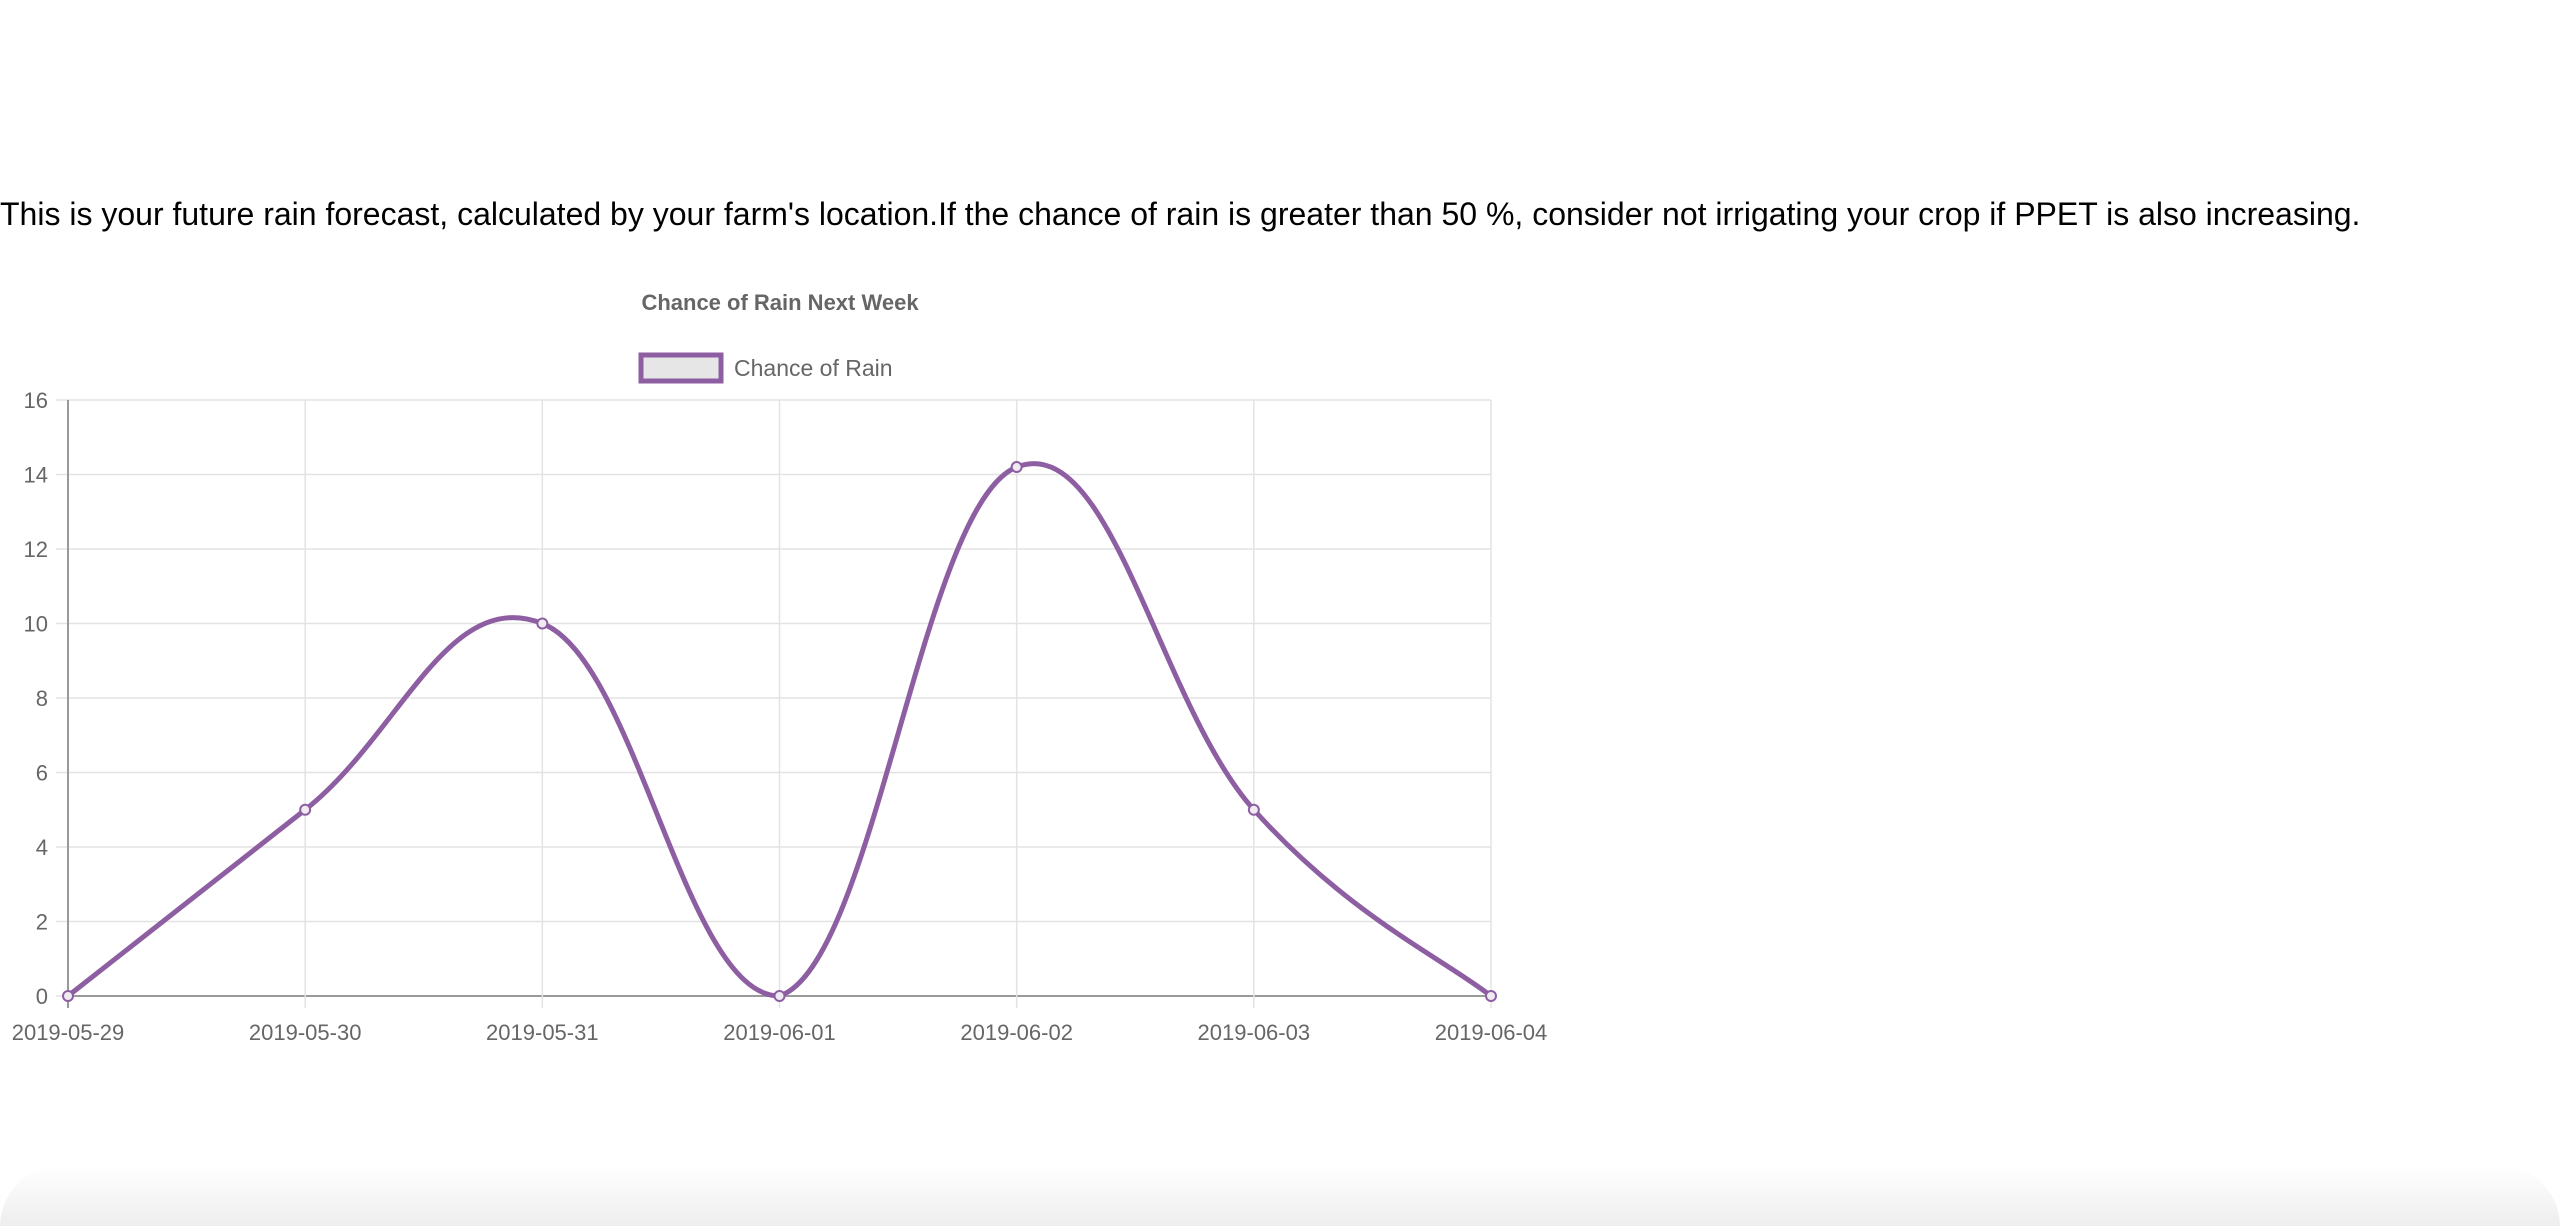 The width and height of the screenshot is (2560, 1226). What do you see at coordinates (681, 368) in the screenshot?
I see `legend-swatch` at bounding box center [681, 368].